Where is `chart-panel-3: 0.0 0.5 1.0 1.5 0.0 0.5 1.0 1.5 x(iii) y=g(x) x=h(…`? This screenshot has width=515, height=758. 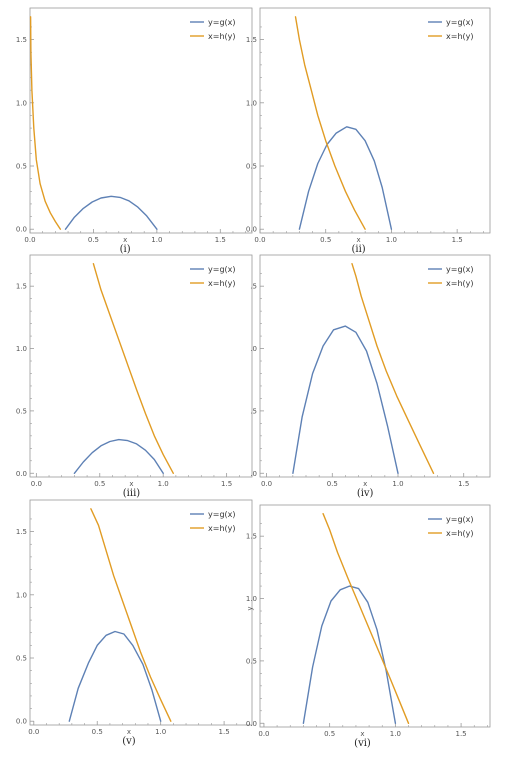
chart-panel-3: 0.0 0.5 1.0 1.5 0.0 0.5 1.0 1.5 x(iii) y=g(x) x=h(… is located at coordinates (134, 376).